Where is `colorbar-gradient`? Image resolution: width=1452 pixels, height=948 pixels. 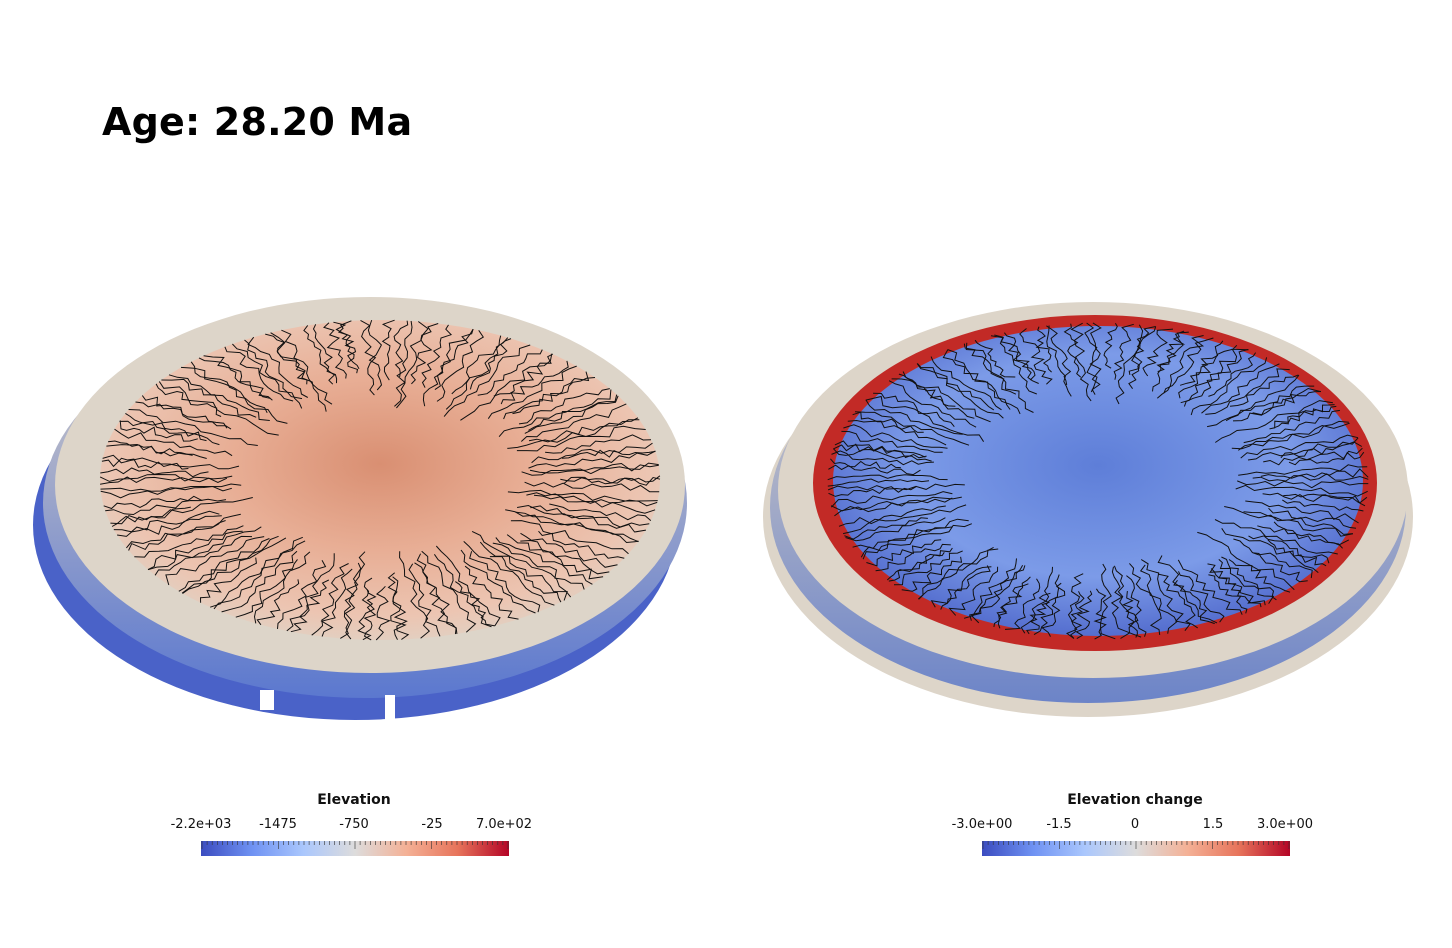
colorbar-gradient is located at coordinates (1136, 848).